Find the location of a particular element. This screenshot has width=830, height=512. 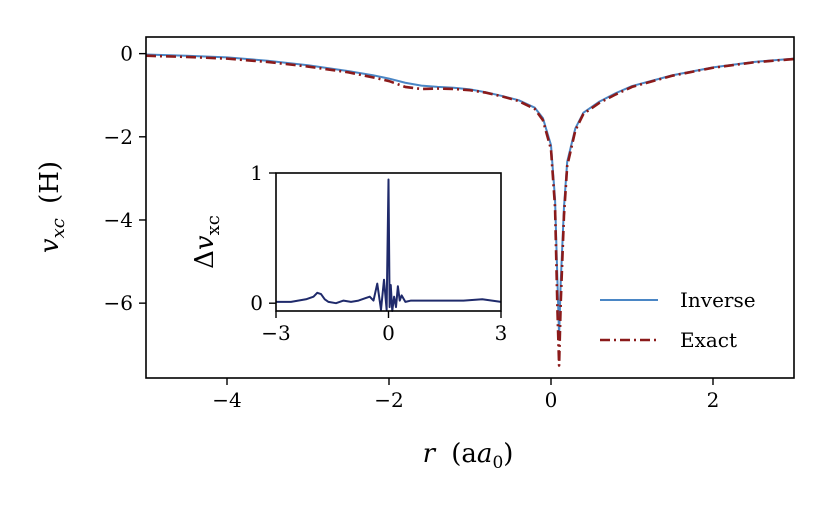

legend: Inverse Exact is located at coordinates (678, 320).